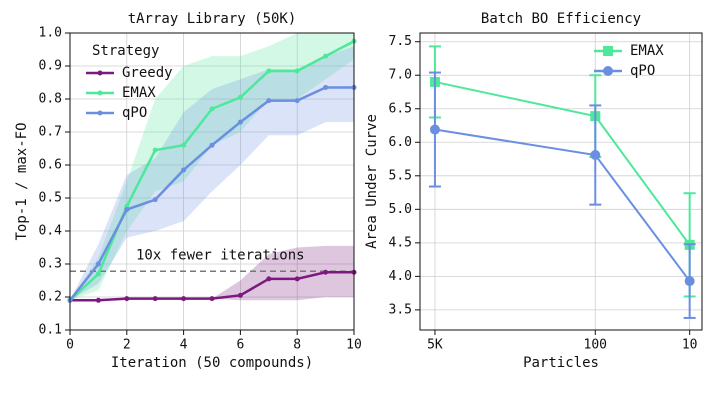 The image size is (725, 404). I want to click on x-tick-label: 5K, so click(435, 345).